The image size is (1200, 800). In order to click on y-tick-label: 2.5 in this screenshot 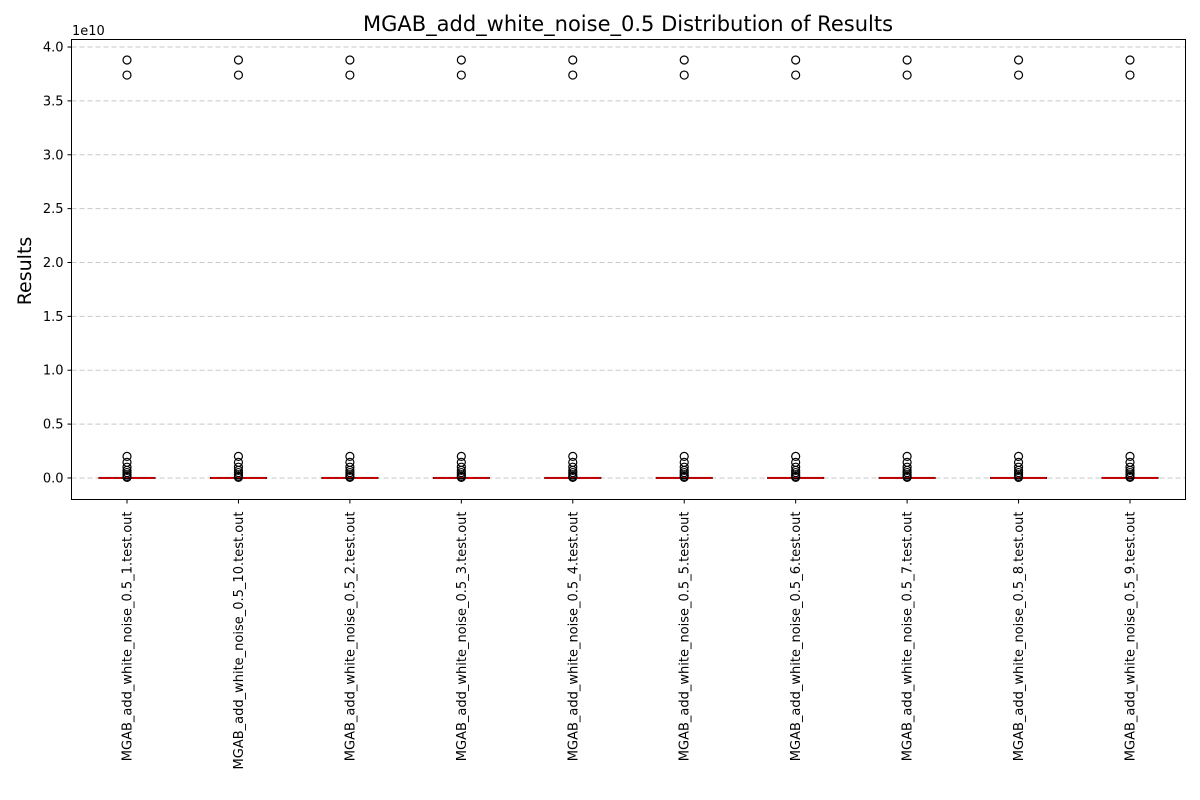, I will do `click(53, 209)`.